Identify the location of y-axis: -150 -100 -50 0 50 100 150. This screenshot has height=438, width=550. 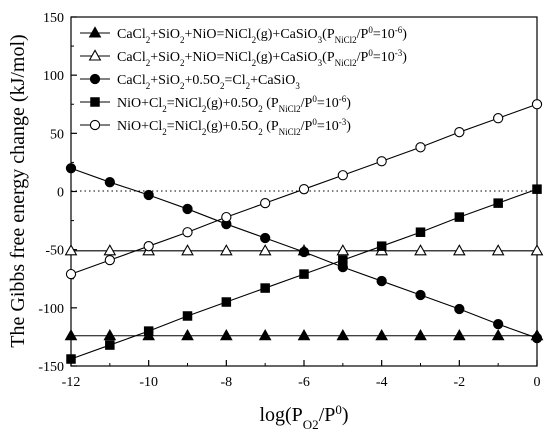
(57, 193).